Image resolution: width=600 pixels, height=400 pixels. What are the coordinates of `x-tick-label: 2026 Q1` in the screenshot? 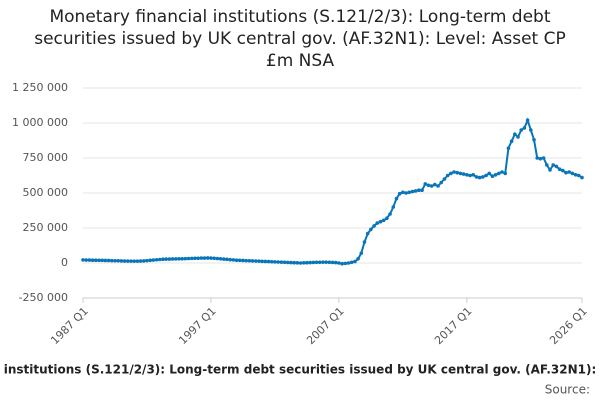 It's located at (568, 326).